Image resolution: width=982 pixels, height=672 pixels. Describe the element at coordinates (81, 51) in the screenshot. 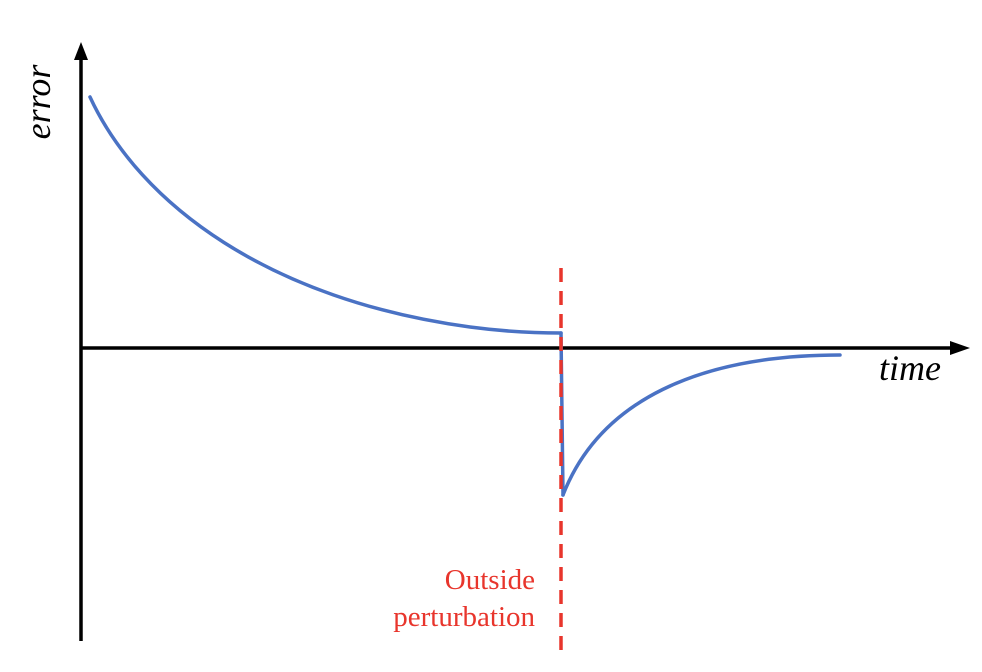

I see `y-axis-arrowhead` at that location.